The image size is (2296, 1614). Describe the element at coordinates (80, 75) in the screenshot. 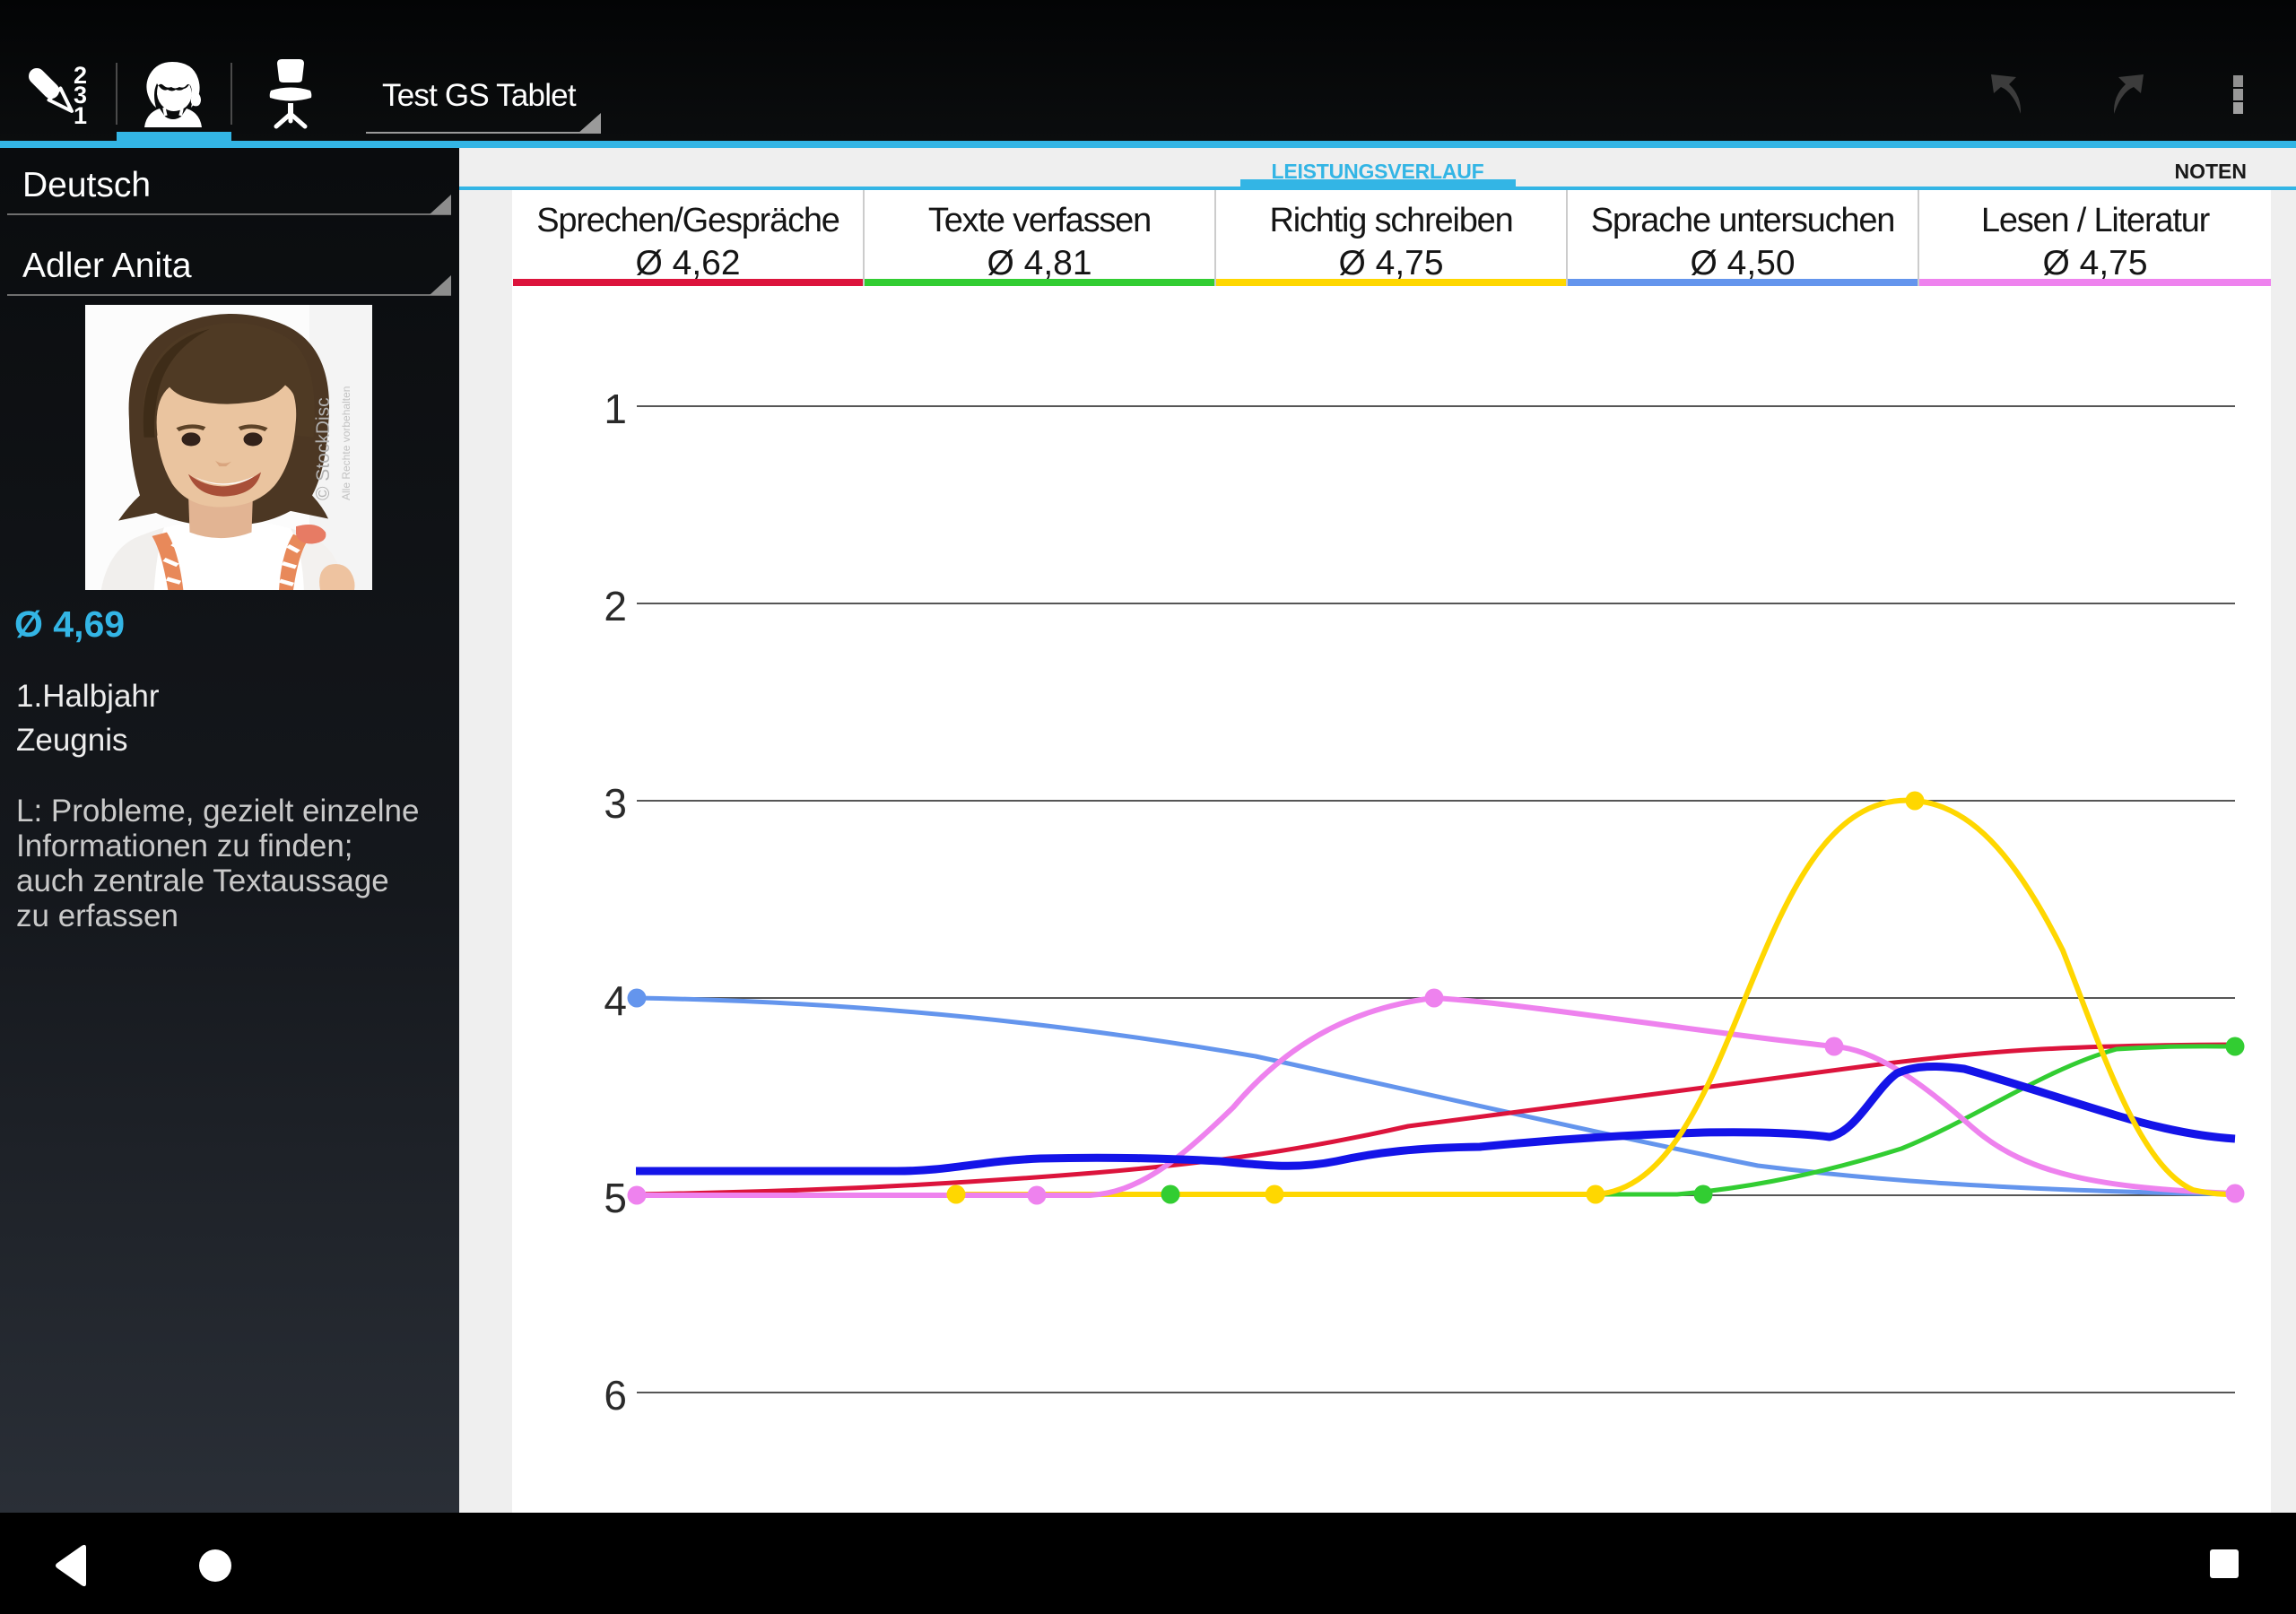

I see `svg-text: 2` at that location.